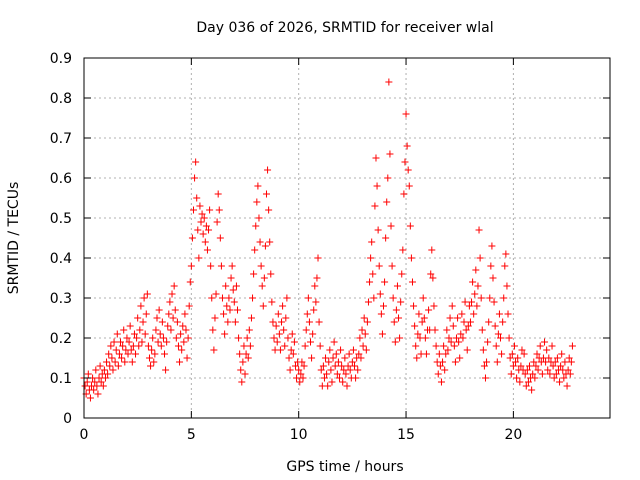 This screenshot has width=640, height=480. What do you see at coordinates (299, 435) in the screenshot?
I see `x-tick-label: 10` at bounding box center [299, 435].